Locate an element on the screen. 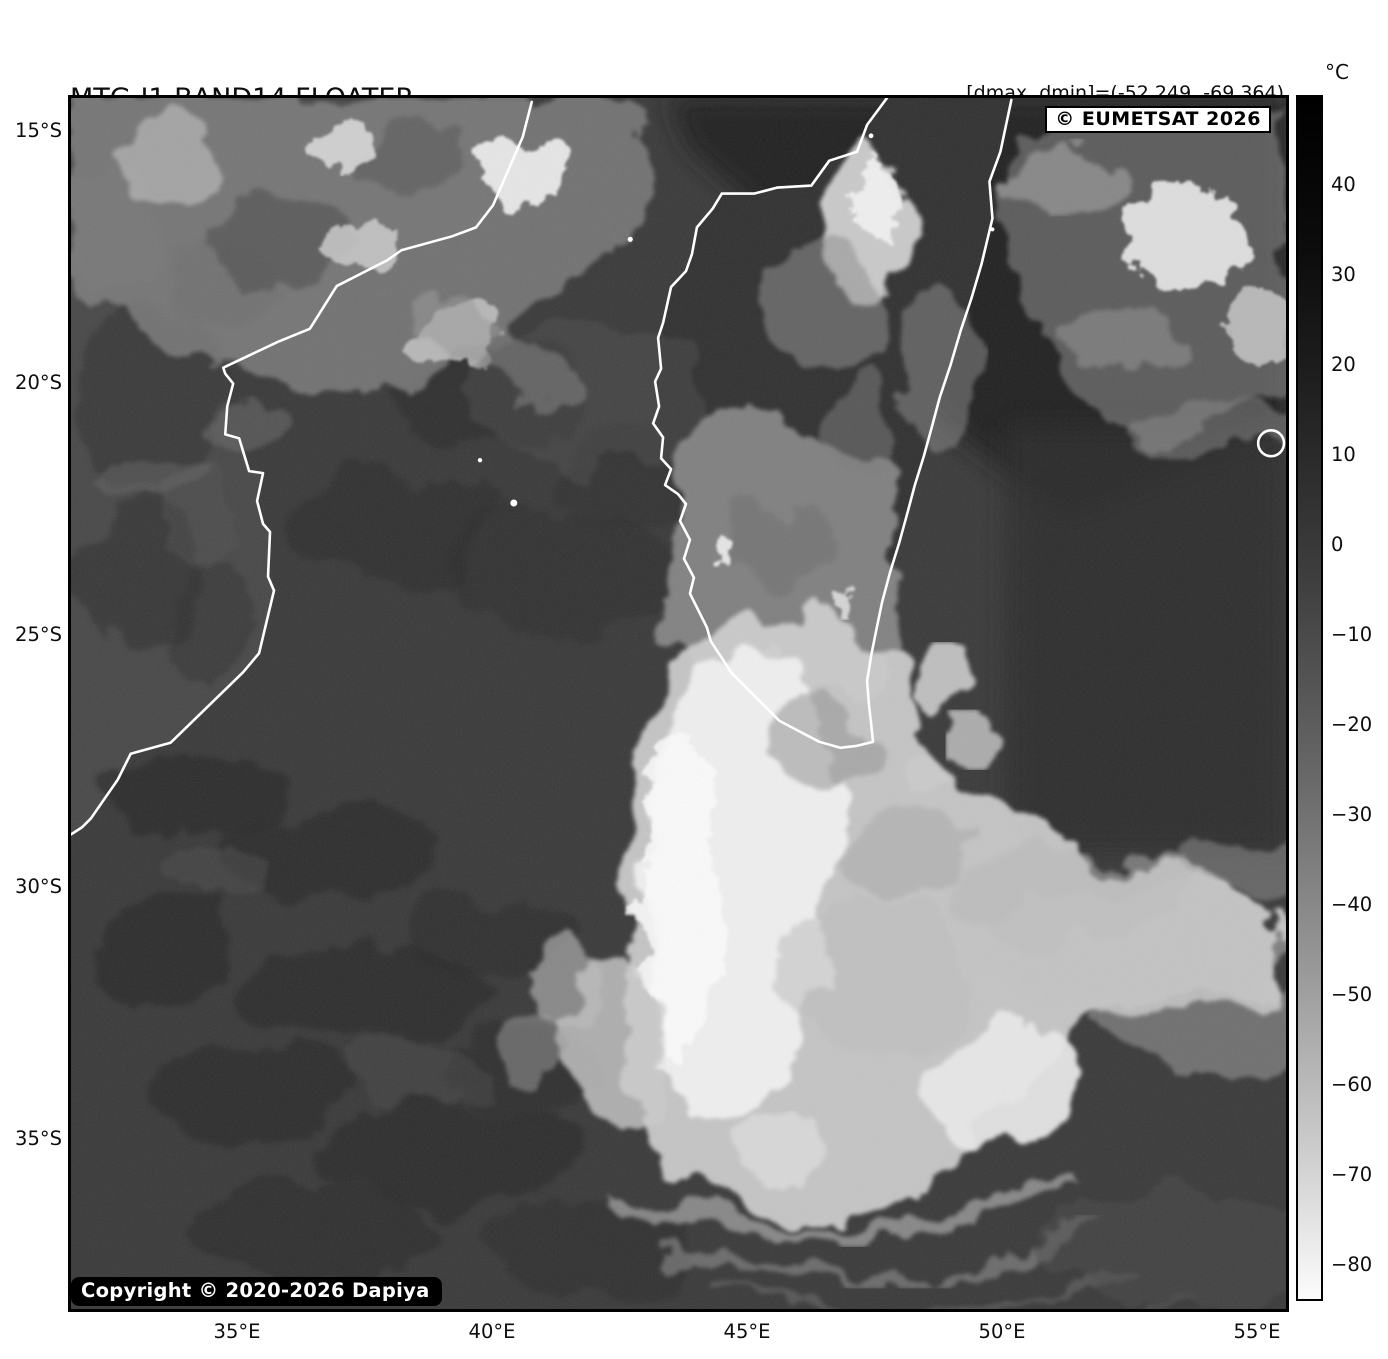  europa-island-dot is located at coordinates (514, 503).